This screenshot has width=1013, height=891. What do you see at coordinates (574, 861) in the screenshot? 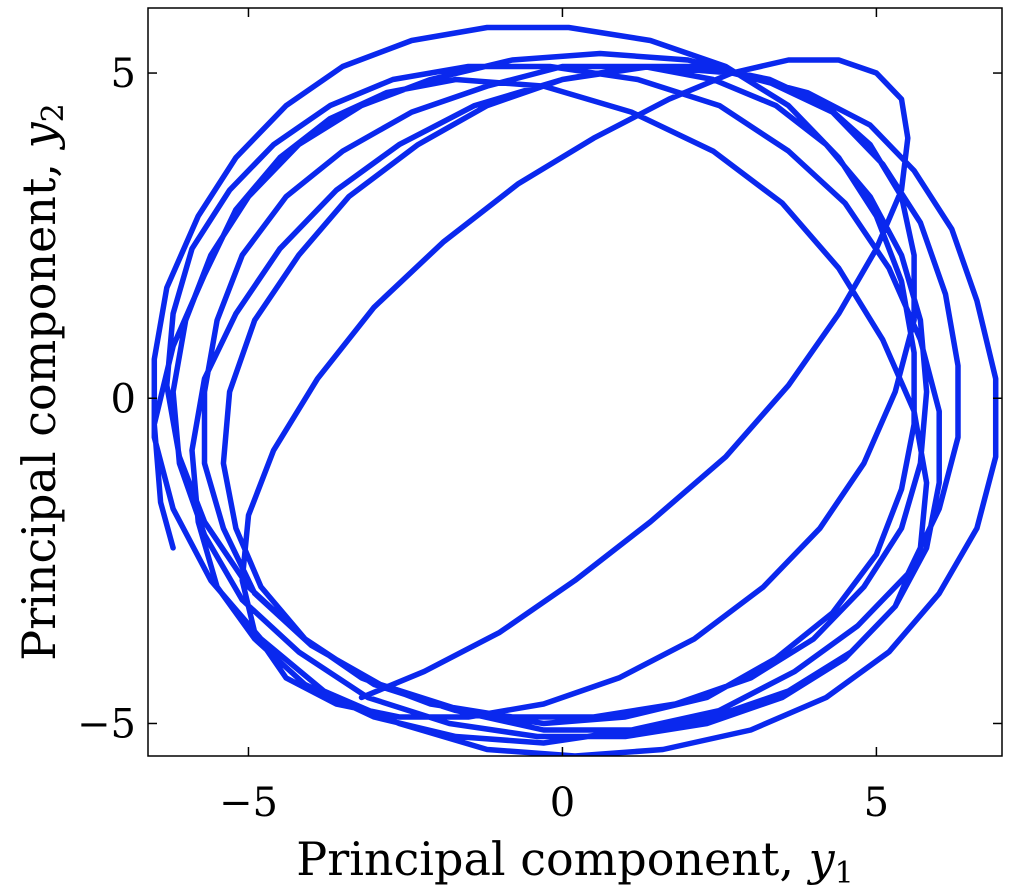
I see `x-axis-label: Principal component, y1` at bounding box center [574, 861].